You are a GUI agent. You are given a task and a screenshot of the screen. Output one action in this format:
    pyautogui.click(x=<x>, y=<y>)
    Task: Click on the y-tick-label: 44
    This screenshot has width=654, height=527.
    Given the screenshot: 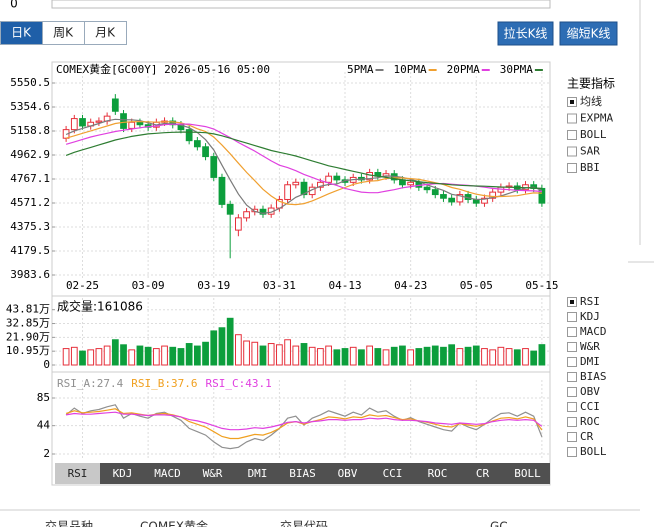 What is the action you would take?
    pyautogui.click(x=44, y=425)
    